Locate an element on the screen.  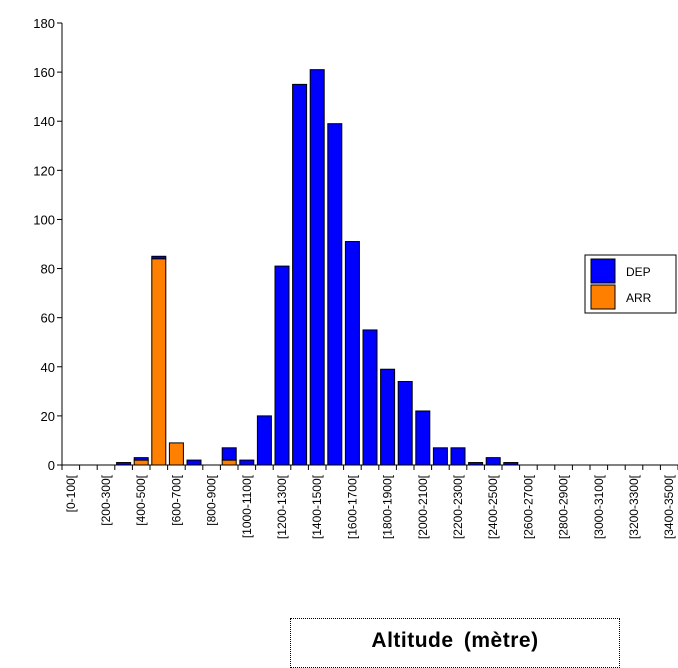
y-tick-label-100: 100 is located at coordinates (44, 219).